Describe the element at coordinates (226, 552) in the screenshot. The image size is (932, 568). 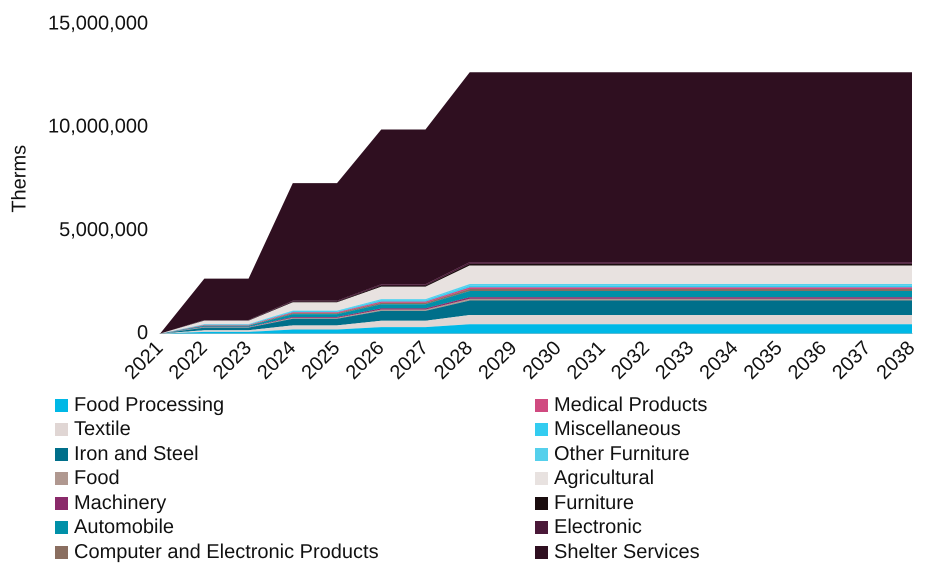
I see `legend-label: Computer and Electronic Products` at that location.